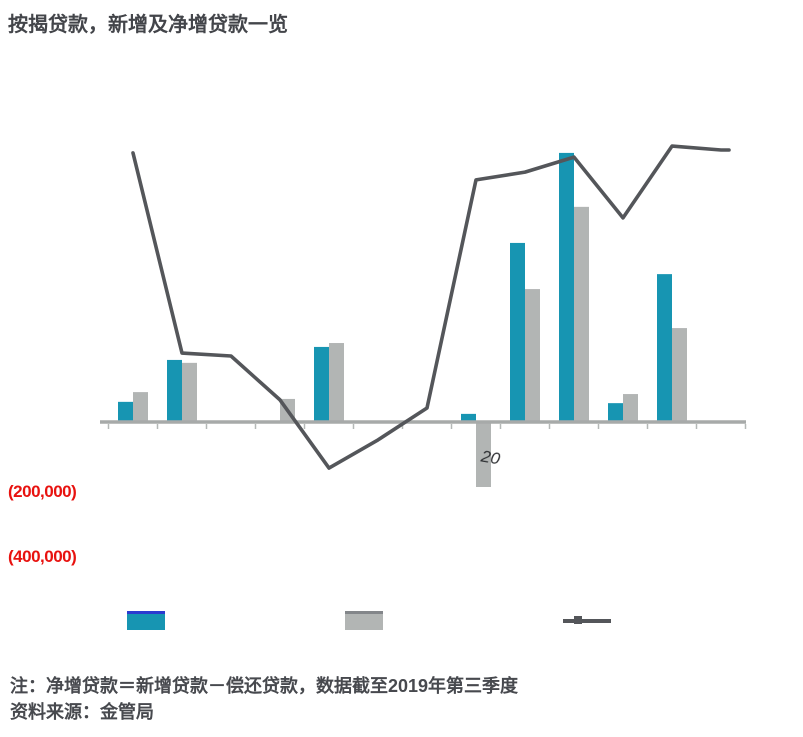 This screenshot has height=737, width=803. I want to click on bar-teal-cat12, so click(664, 348).